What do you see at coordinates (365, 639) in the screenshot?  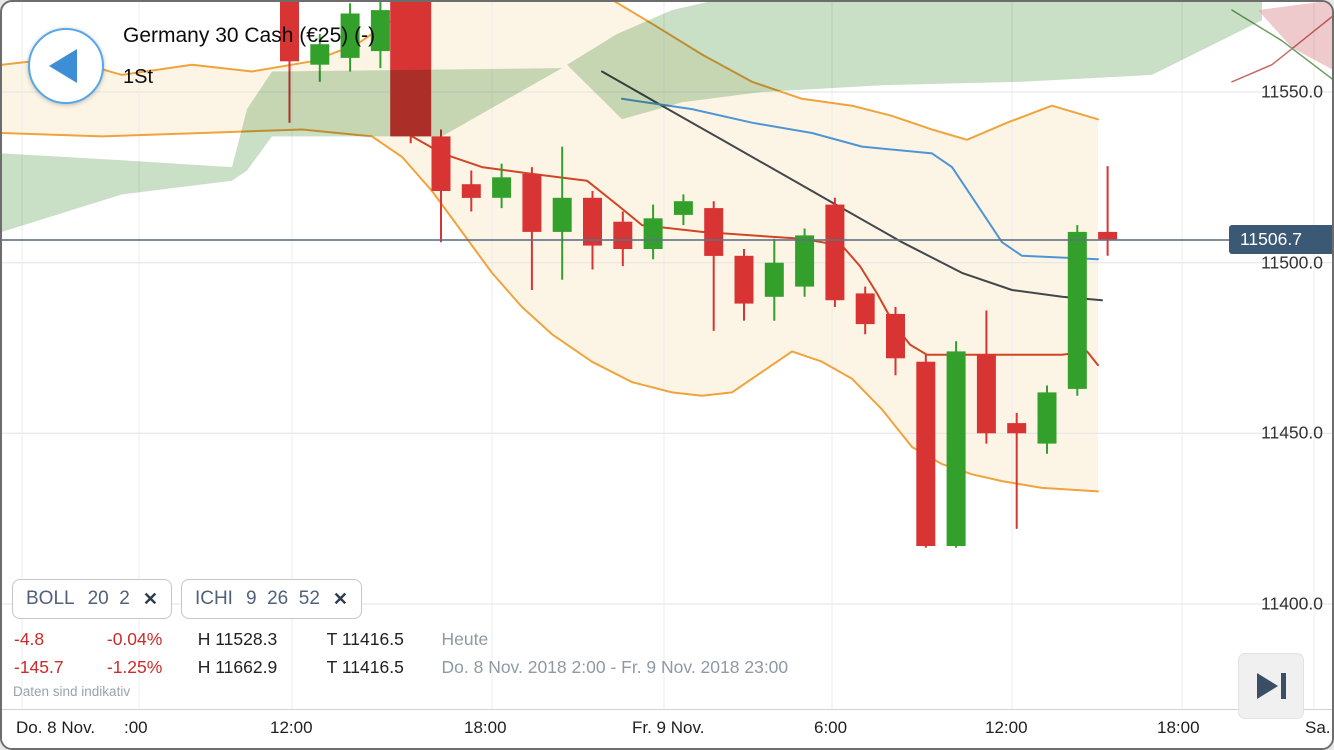 I see `low-today: T 11416.5` at bounding box center [365, 639].